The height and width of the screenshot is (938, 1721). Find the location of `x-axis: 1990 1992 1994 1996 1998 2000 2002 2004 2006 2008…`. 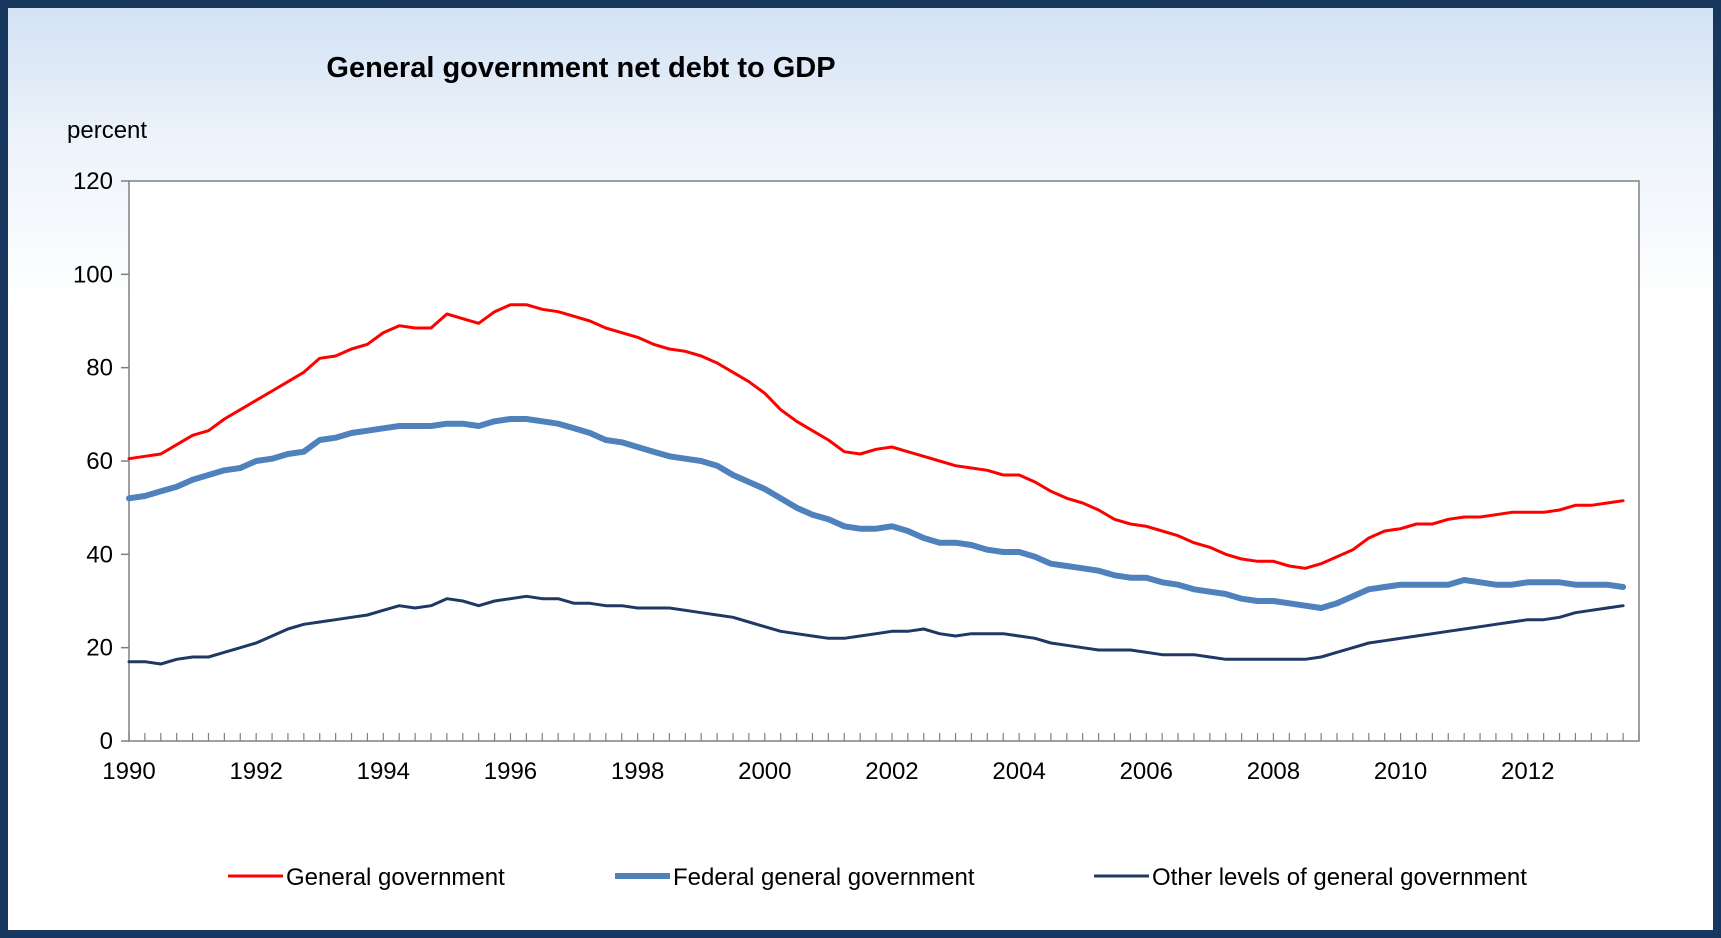

x-axis: 1990 1992 1994 1996 1998 2000 2002 2004 2006 2008… is located at coordinates (871, 759).